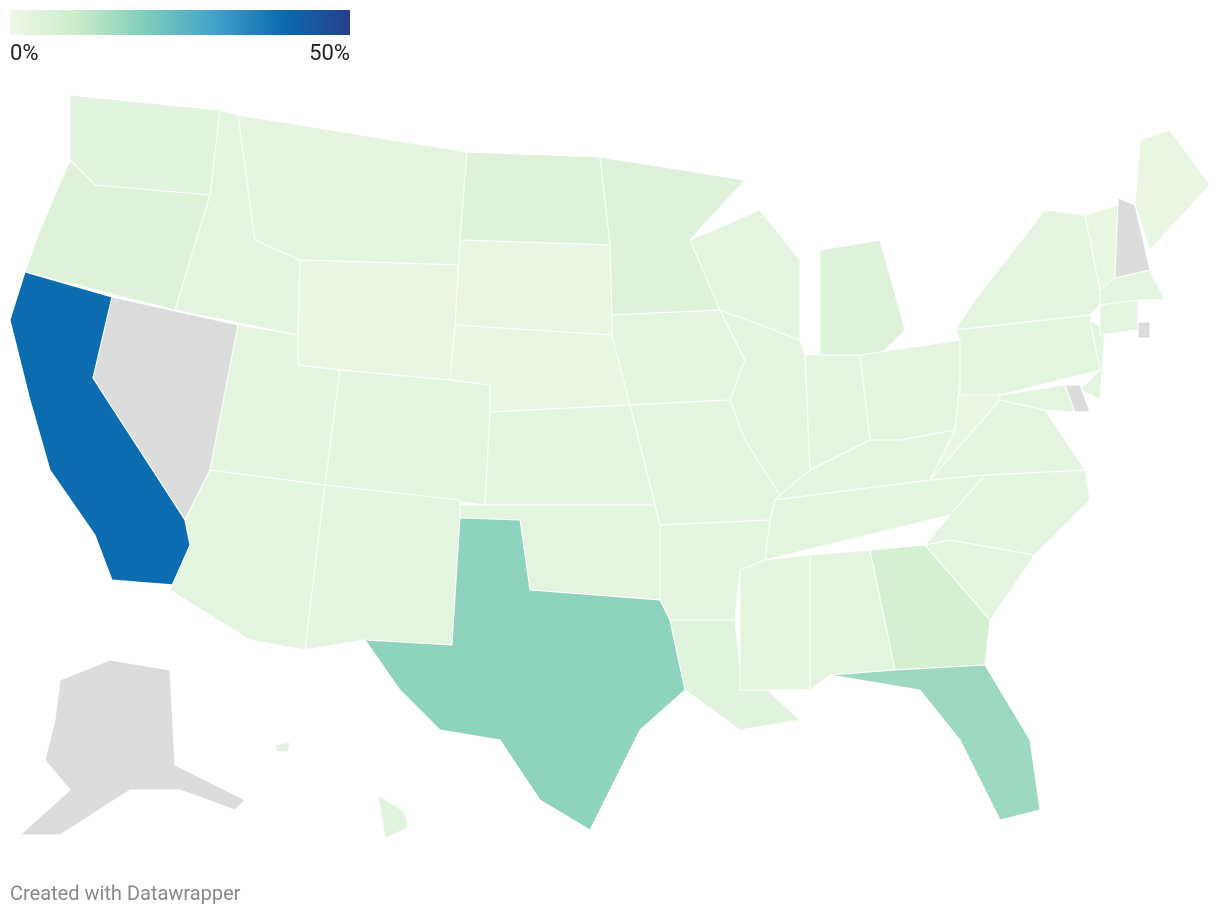  I want to click on legend-bar, so click(180, 22).